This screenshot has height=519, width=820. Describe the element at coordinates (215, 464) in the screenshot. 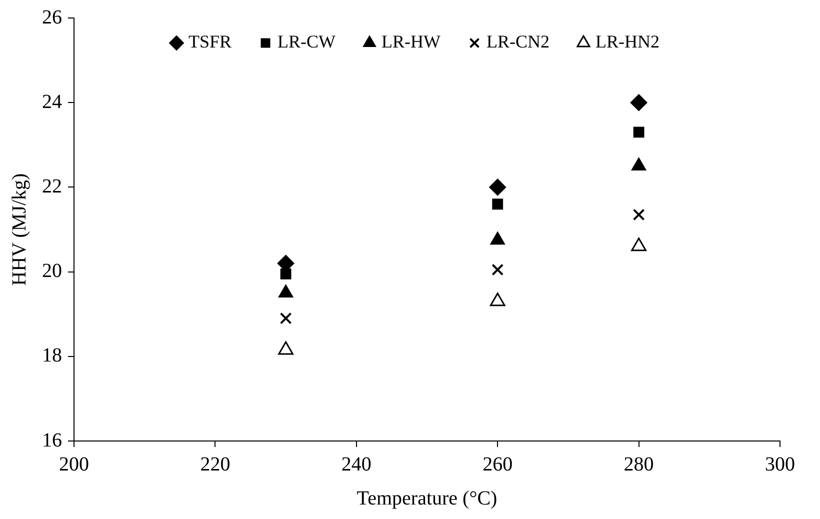

I see `x-tick-label: 220` at that location.